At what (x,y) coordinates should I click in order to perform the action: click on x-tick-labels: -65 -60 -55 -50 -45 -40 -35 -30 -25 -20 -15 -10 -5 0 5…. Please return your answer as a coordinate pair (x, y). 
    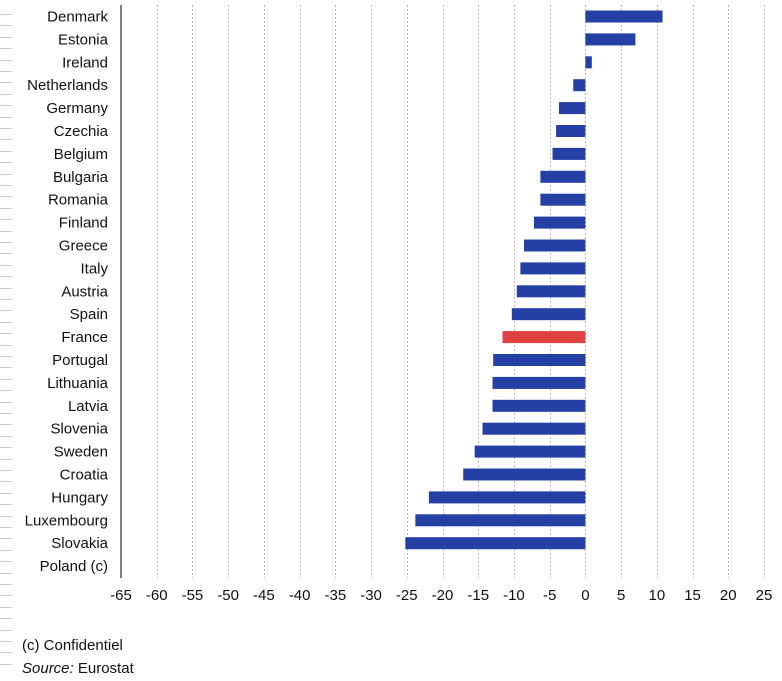
    Looking at the image, I should click on (441, 595).